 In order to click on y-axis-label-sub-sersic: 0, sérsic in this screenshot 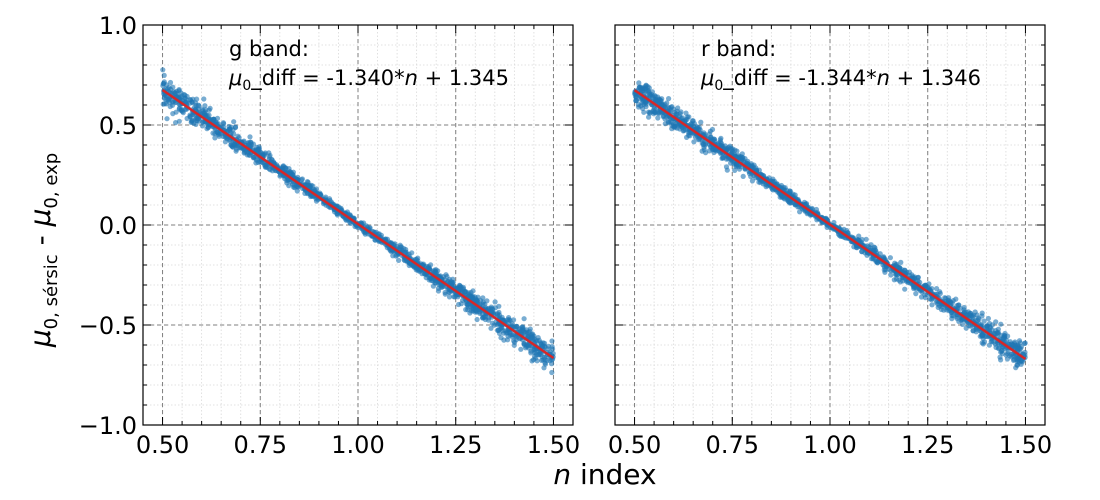, I will do `click(51, 291)`.